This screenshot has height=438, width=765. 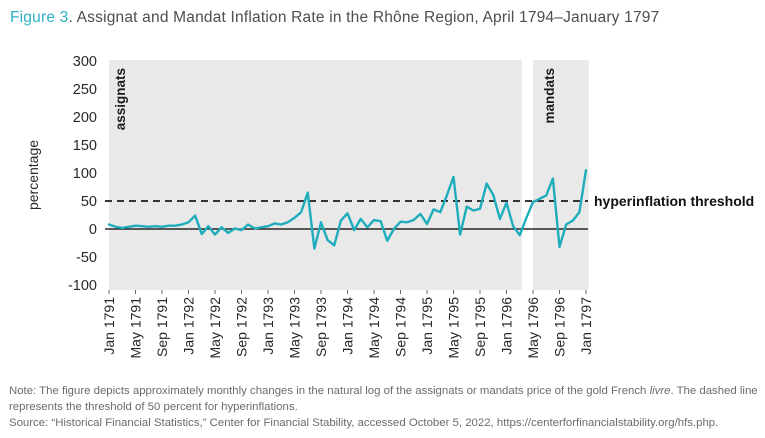 I want to click on svg-text: Sep 1795, so click(x=480, y=327).